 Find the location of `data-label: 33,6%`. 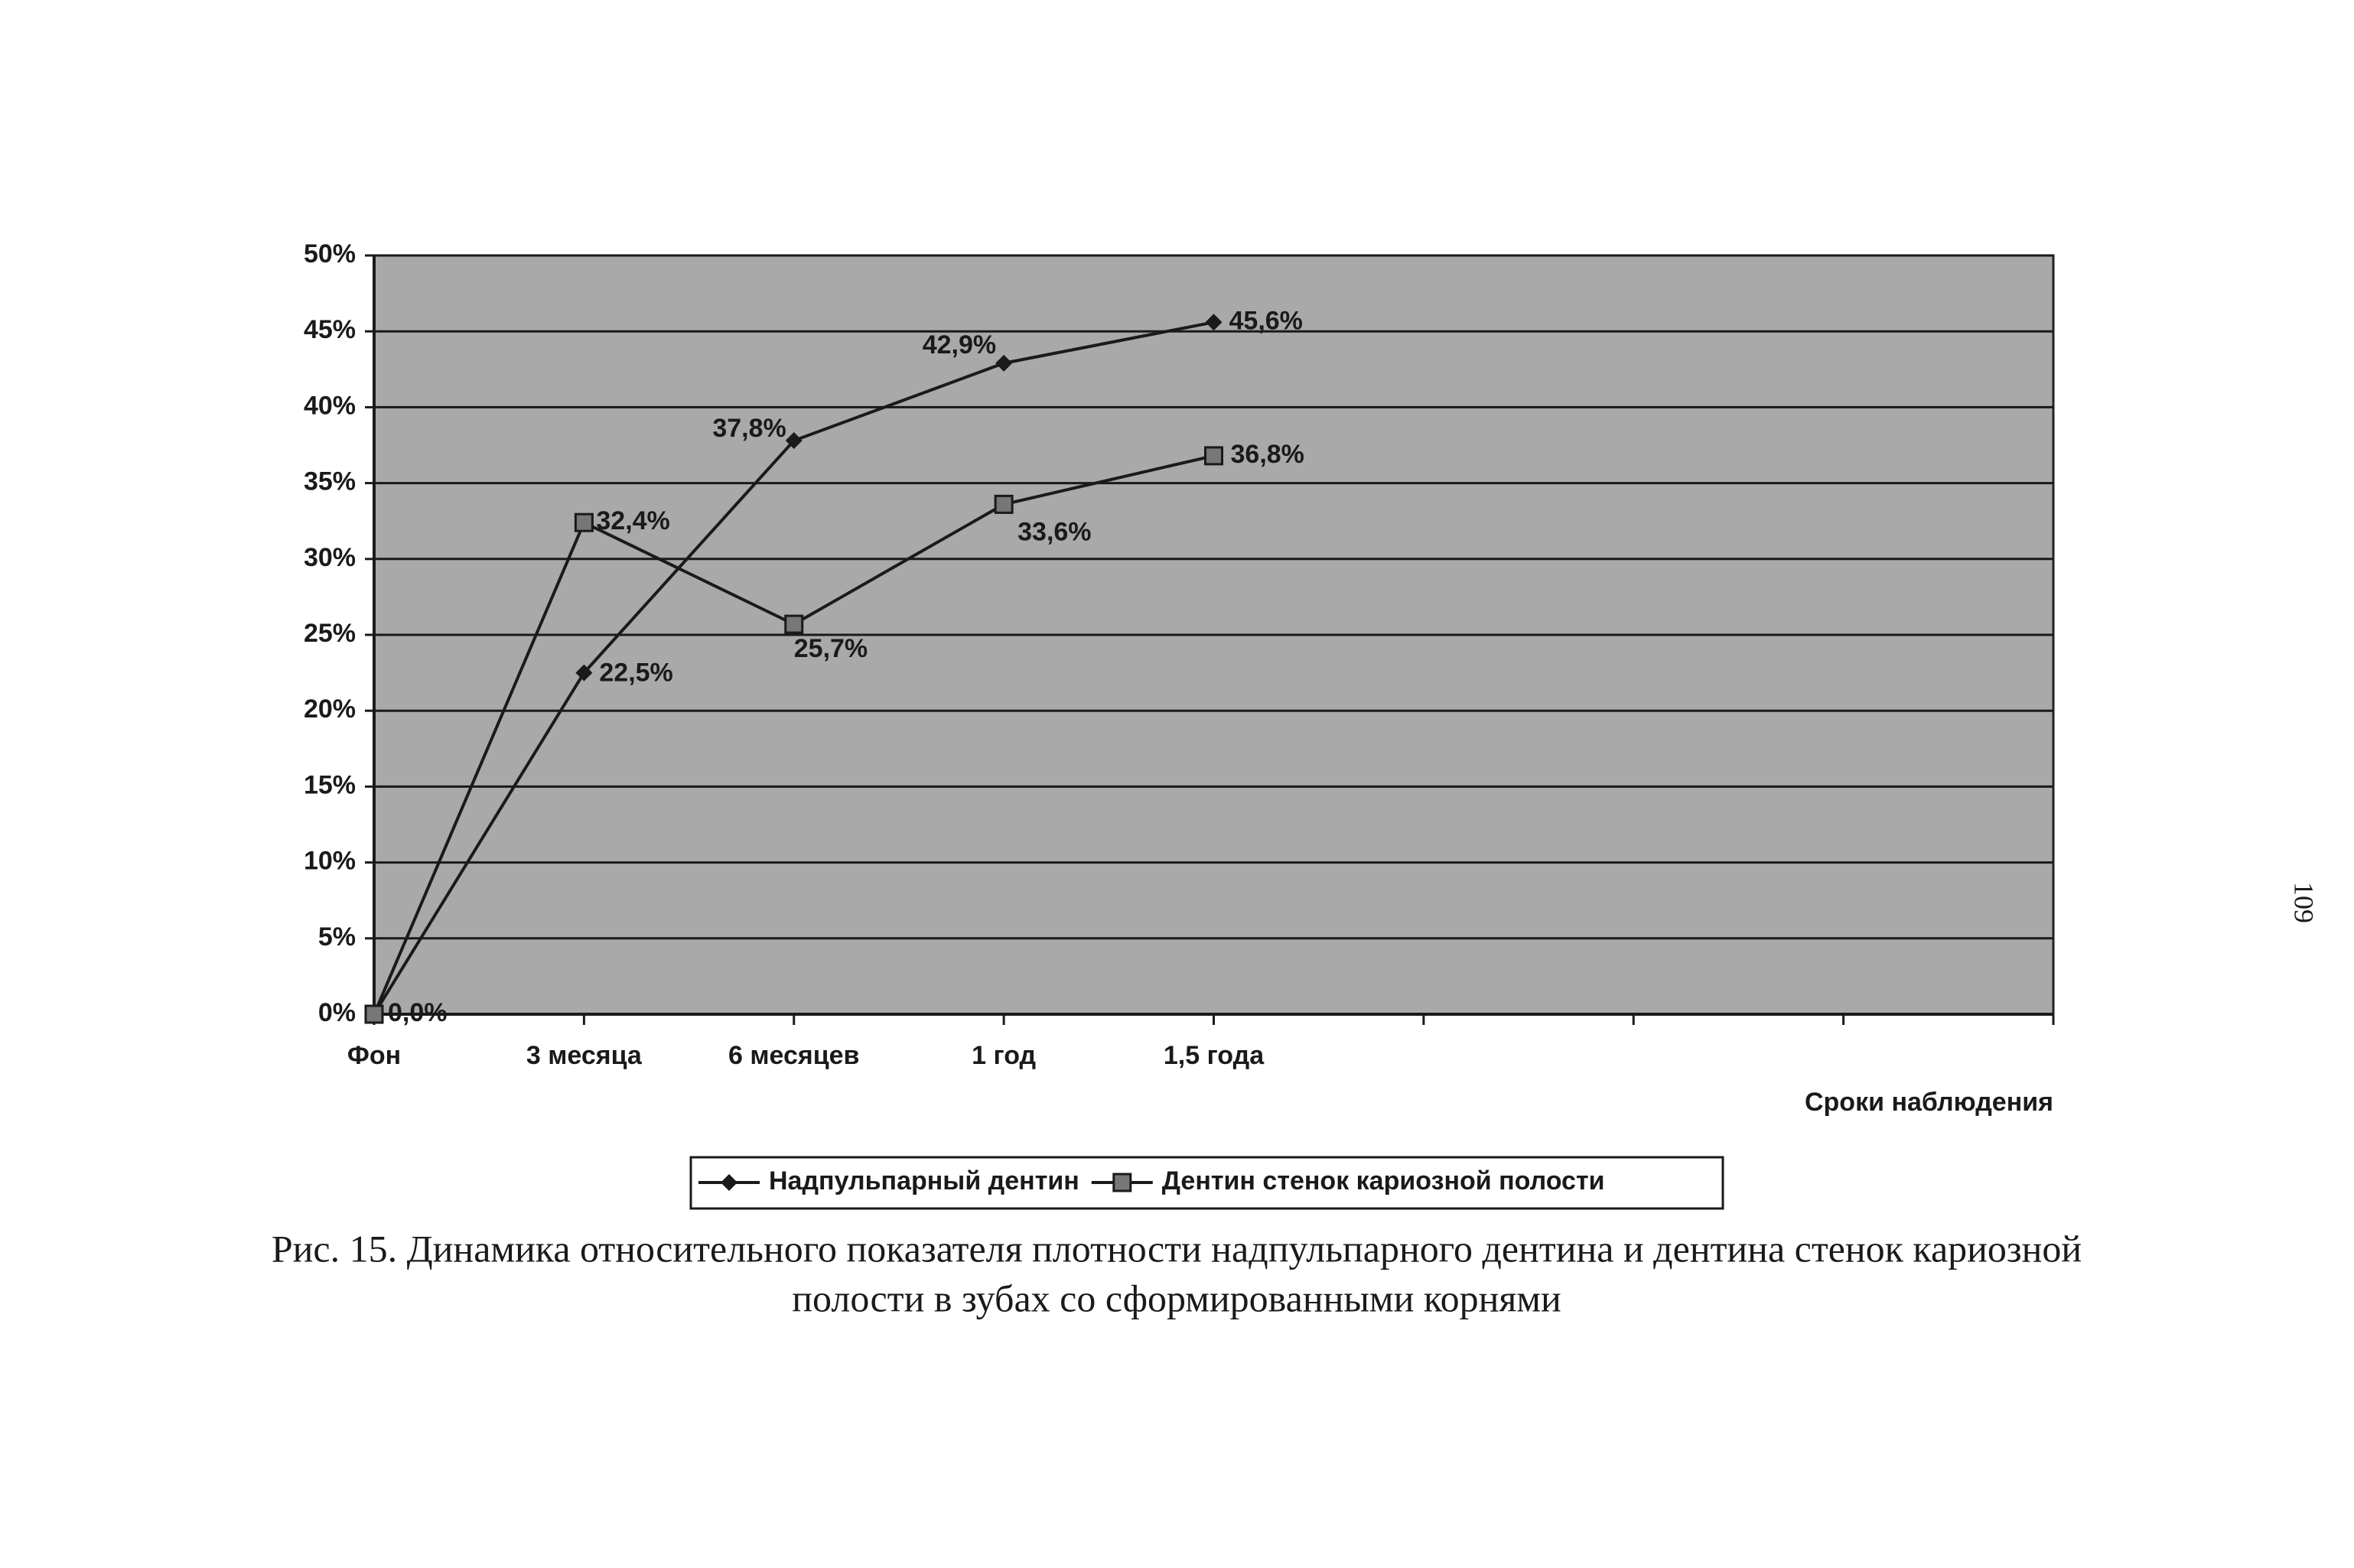

data-label: 33,6% is located at coordinates (1054, 532).